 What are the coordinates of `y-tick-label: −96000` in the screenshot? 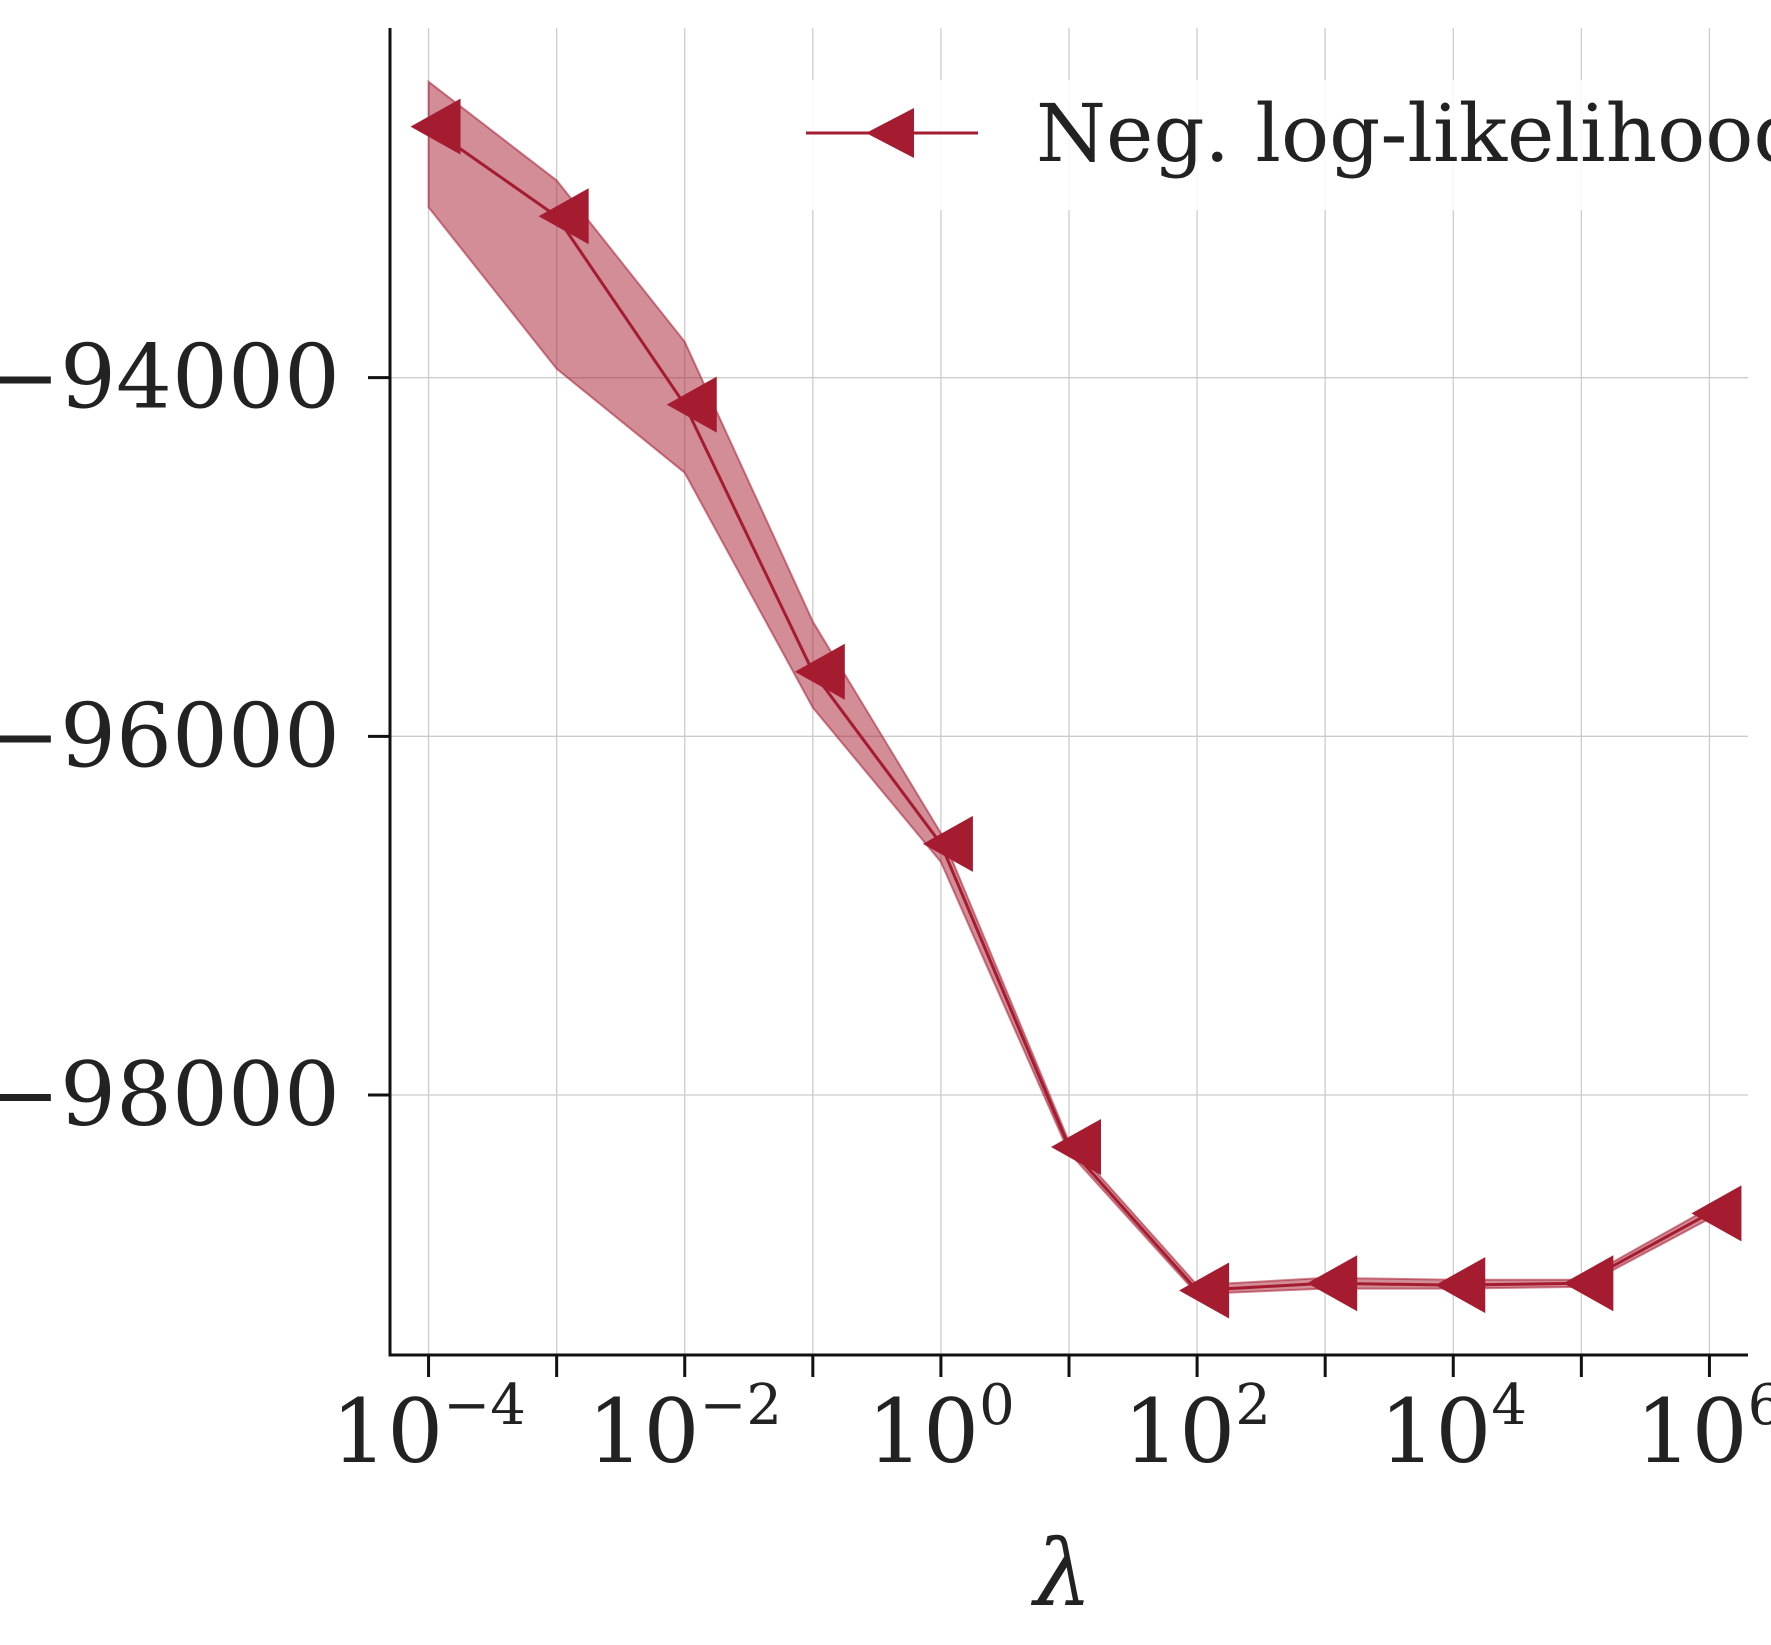 It's located at (170, 735).